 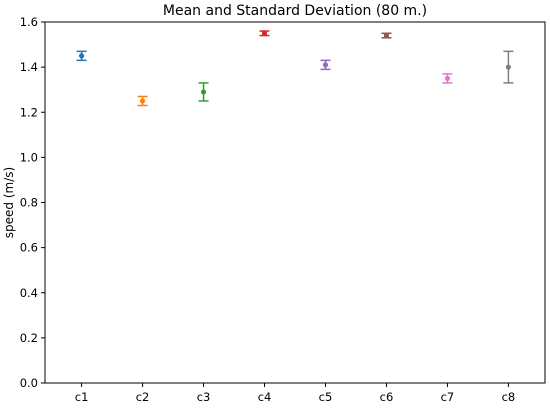 What do you see at coordinates (265, 397) in the screenshot?
I see `x-tick-label: c4` at bounding box center [265, 397].